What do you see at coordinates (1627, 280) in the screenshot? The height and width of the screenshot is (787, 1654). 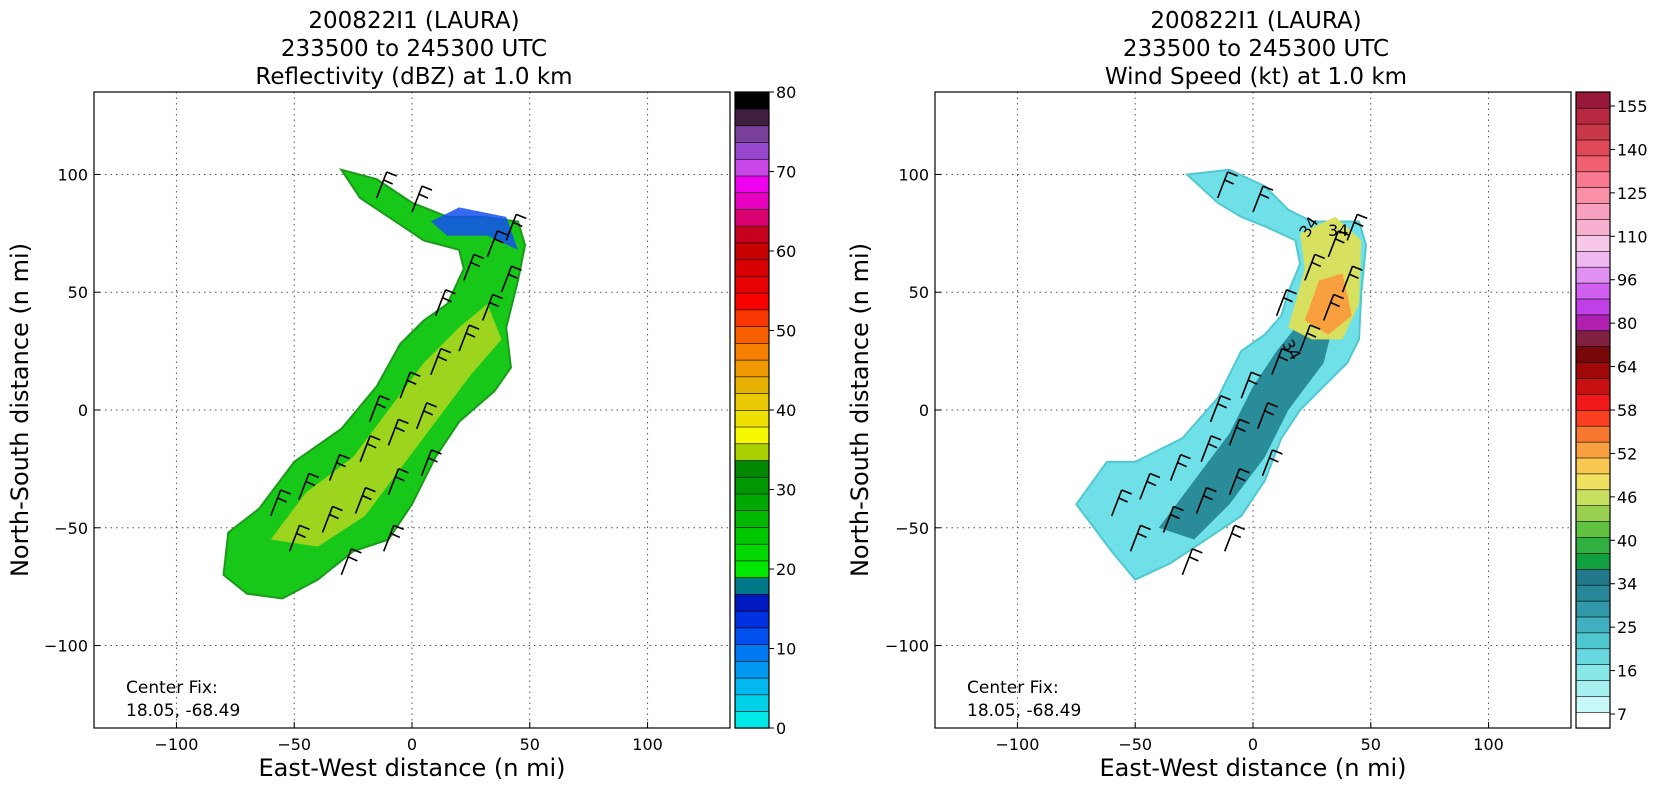 I see `colorbar-tick-label: 96` at bounding box center [1627, 280].